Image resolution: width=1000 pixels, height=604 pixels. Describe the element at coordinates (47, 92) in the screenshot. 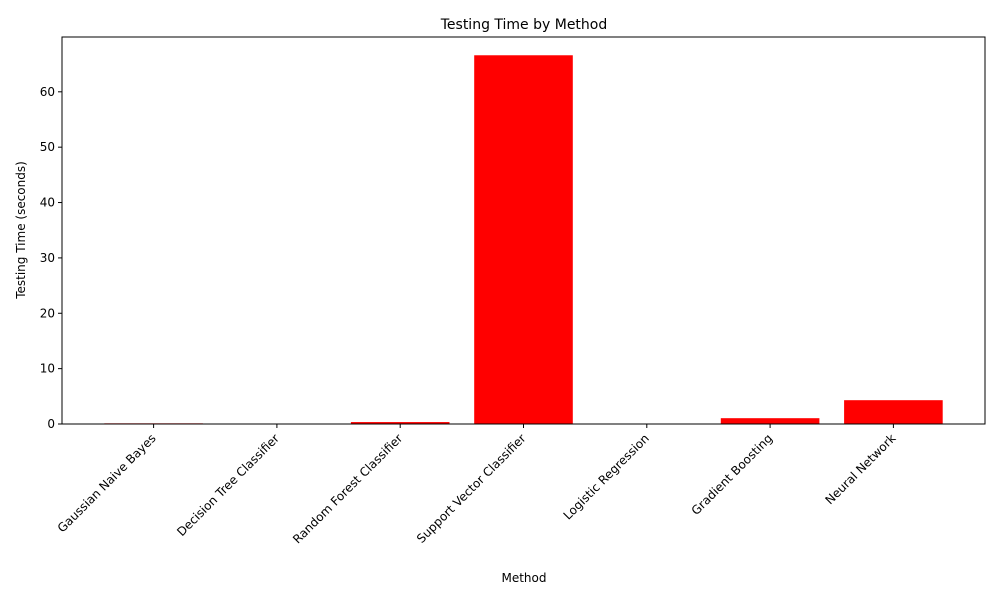

I see `y-tick-label: 60` at that location.